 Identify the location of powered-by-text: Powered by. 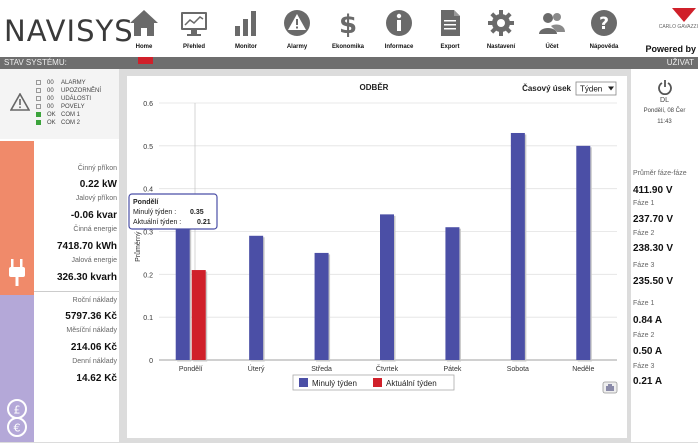
(670, 49).